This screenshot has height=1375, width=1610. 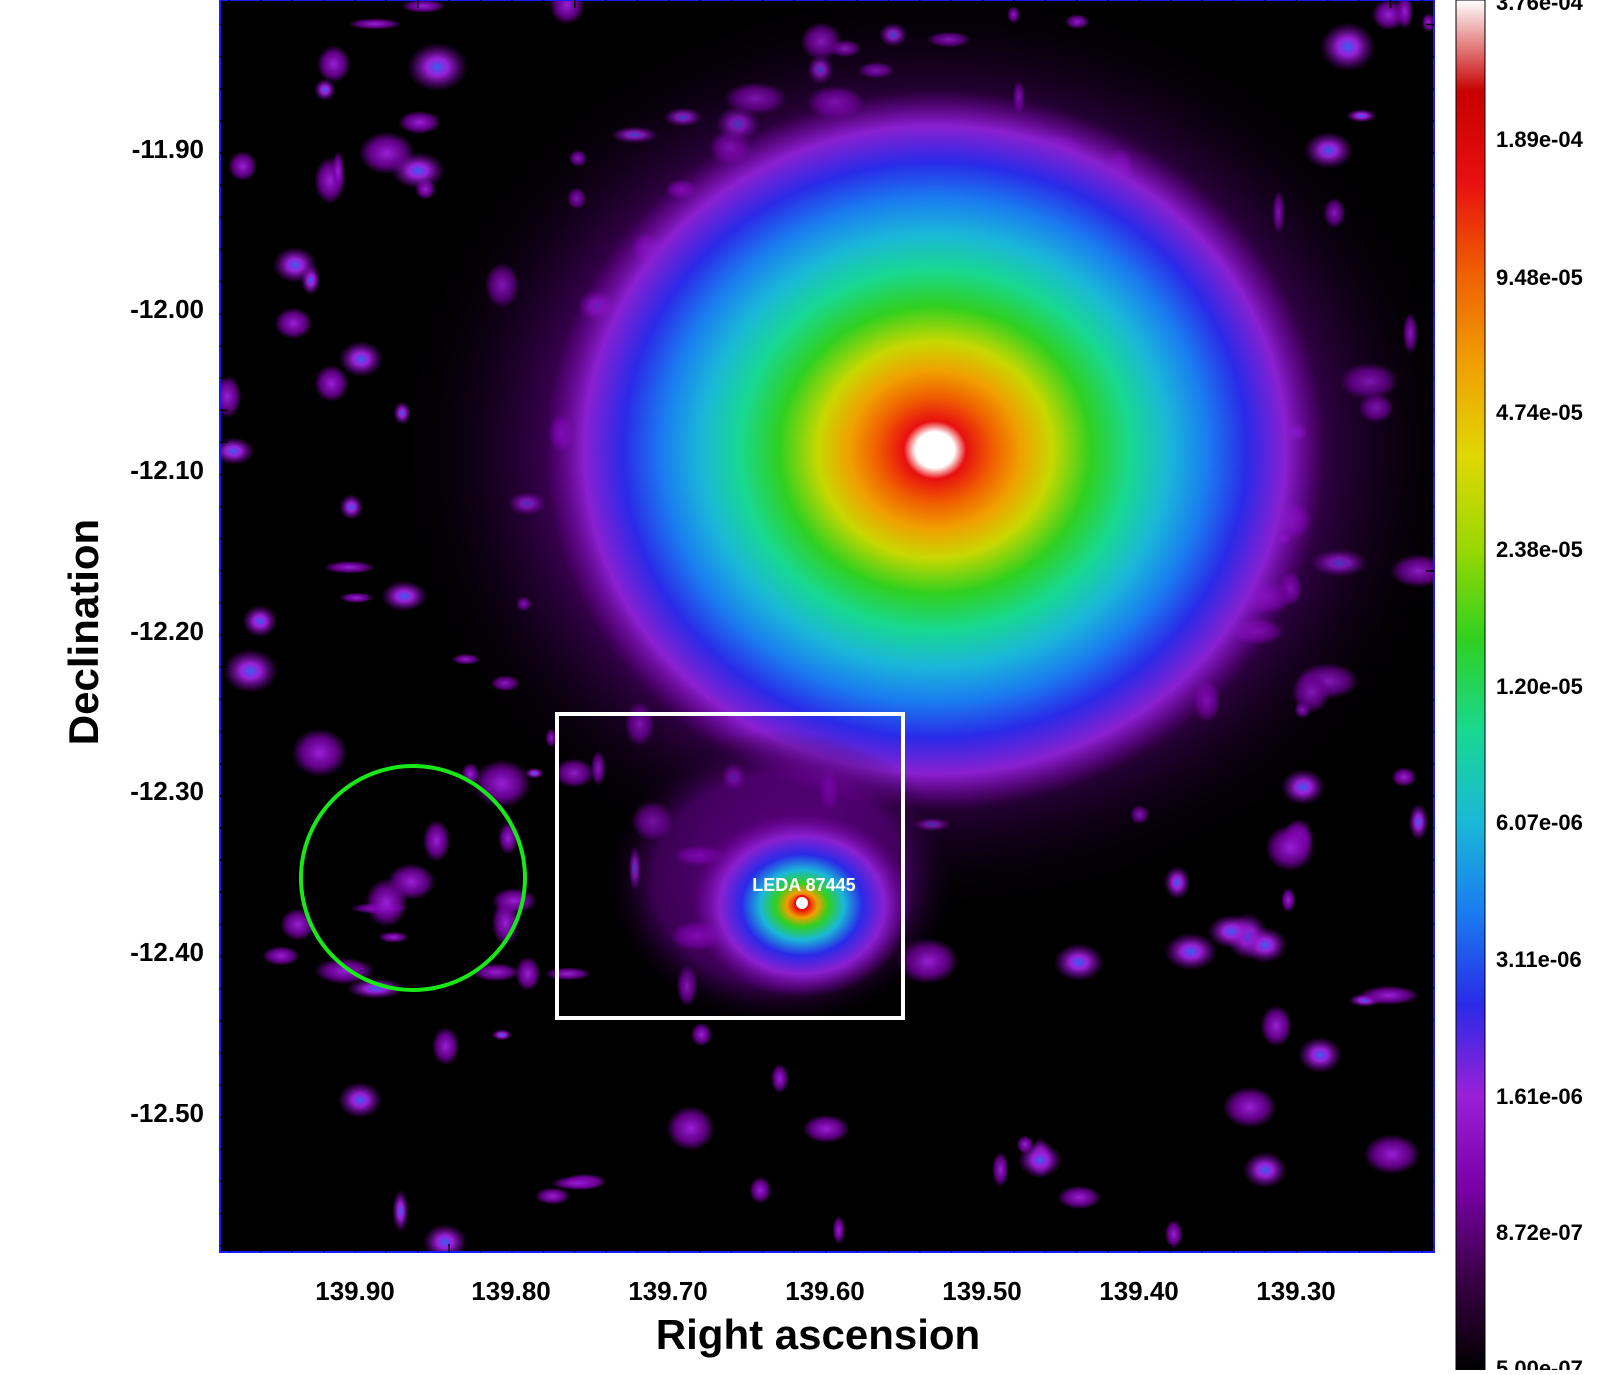 I want to click on galaxy-core, so click(x=802, y=903).